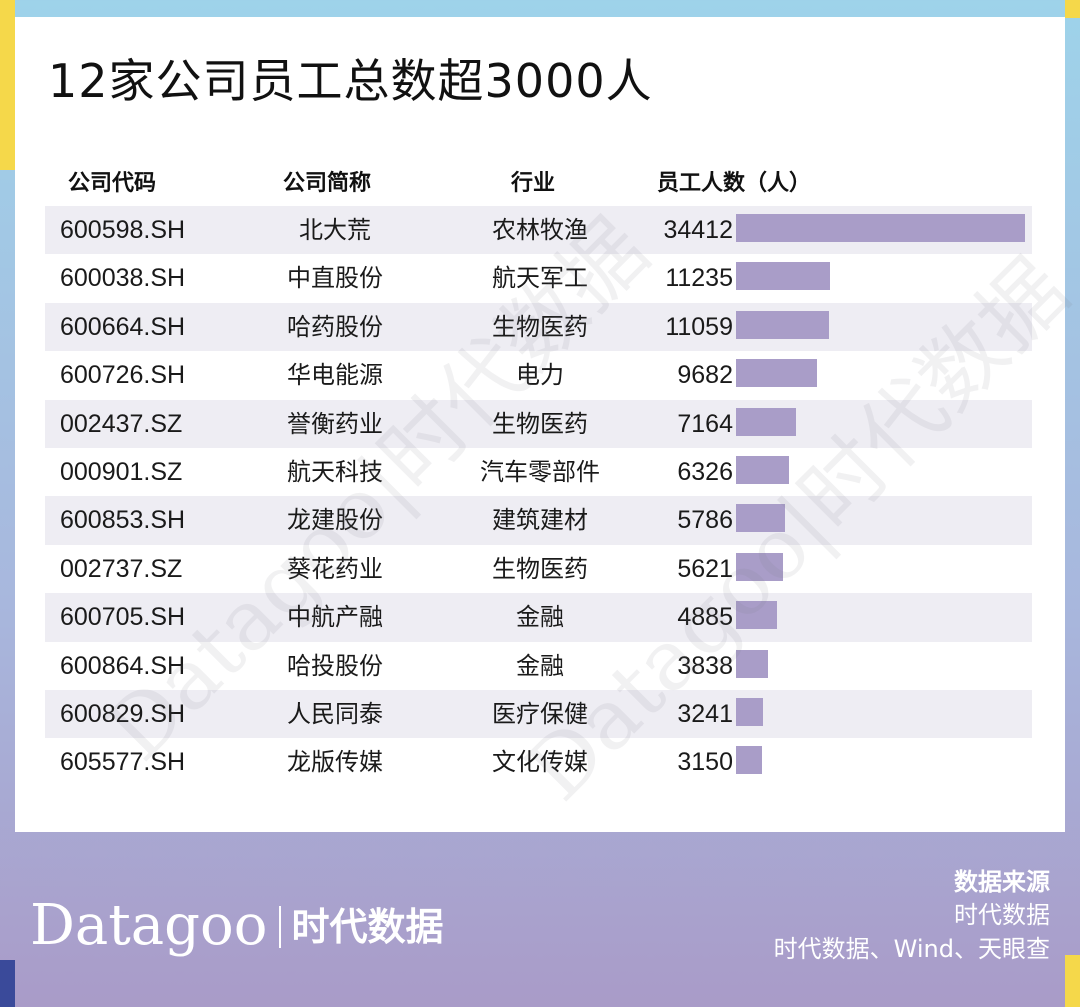 The width and height of the screenshot is (1080, 1007). What do you see at coordinates (1072, 9) in the screenshot?
I see `accent-stripe-right-top` at bounding box center [1072, 9].